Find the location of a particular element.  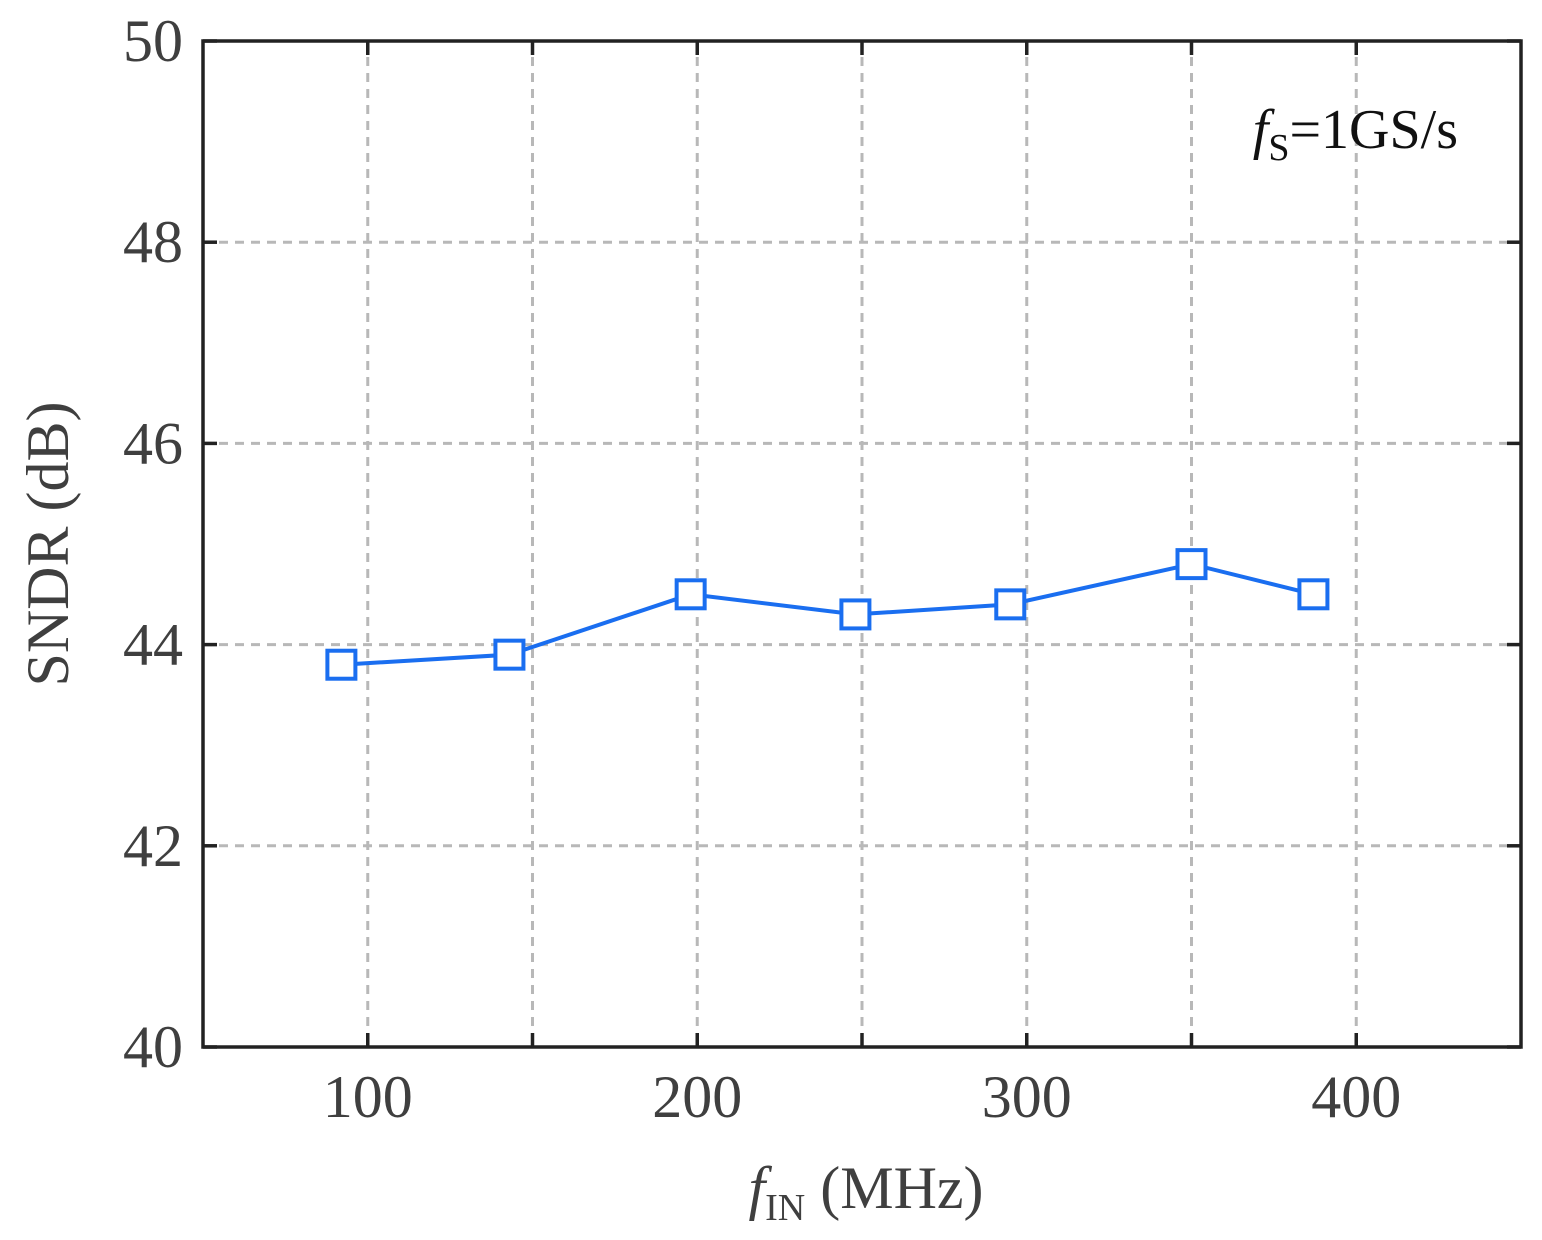

series-layer is located at coordinates (827, 614).